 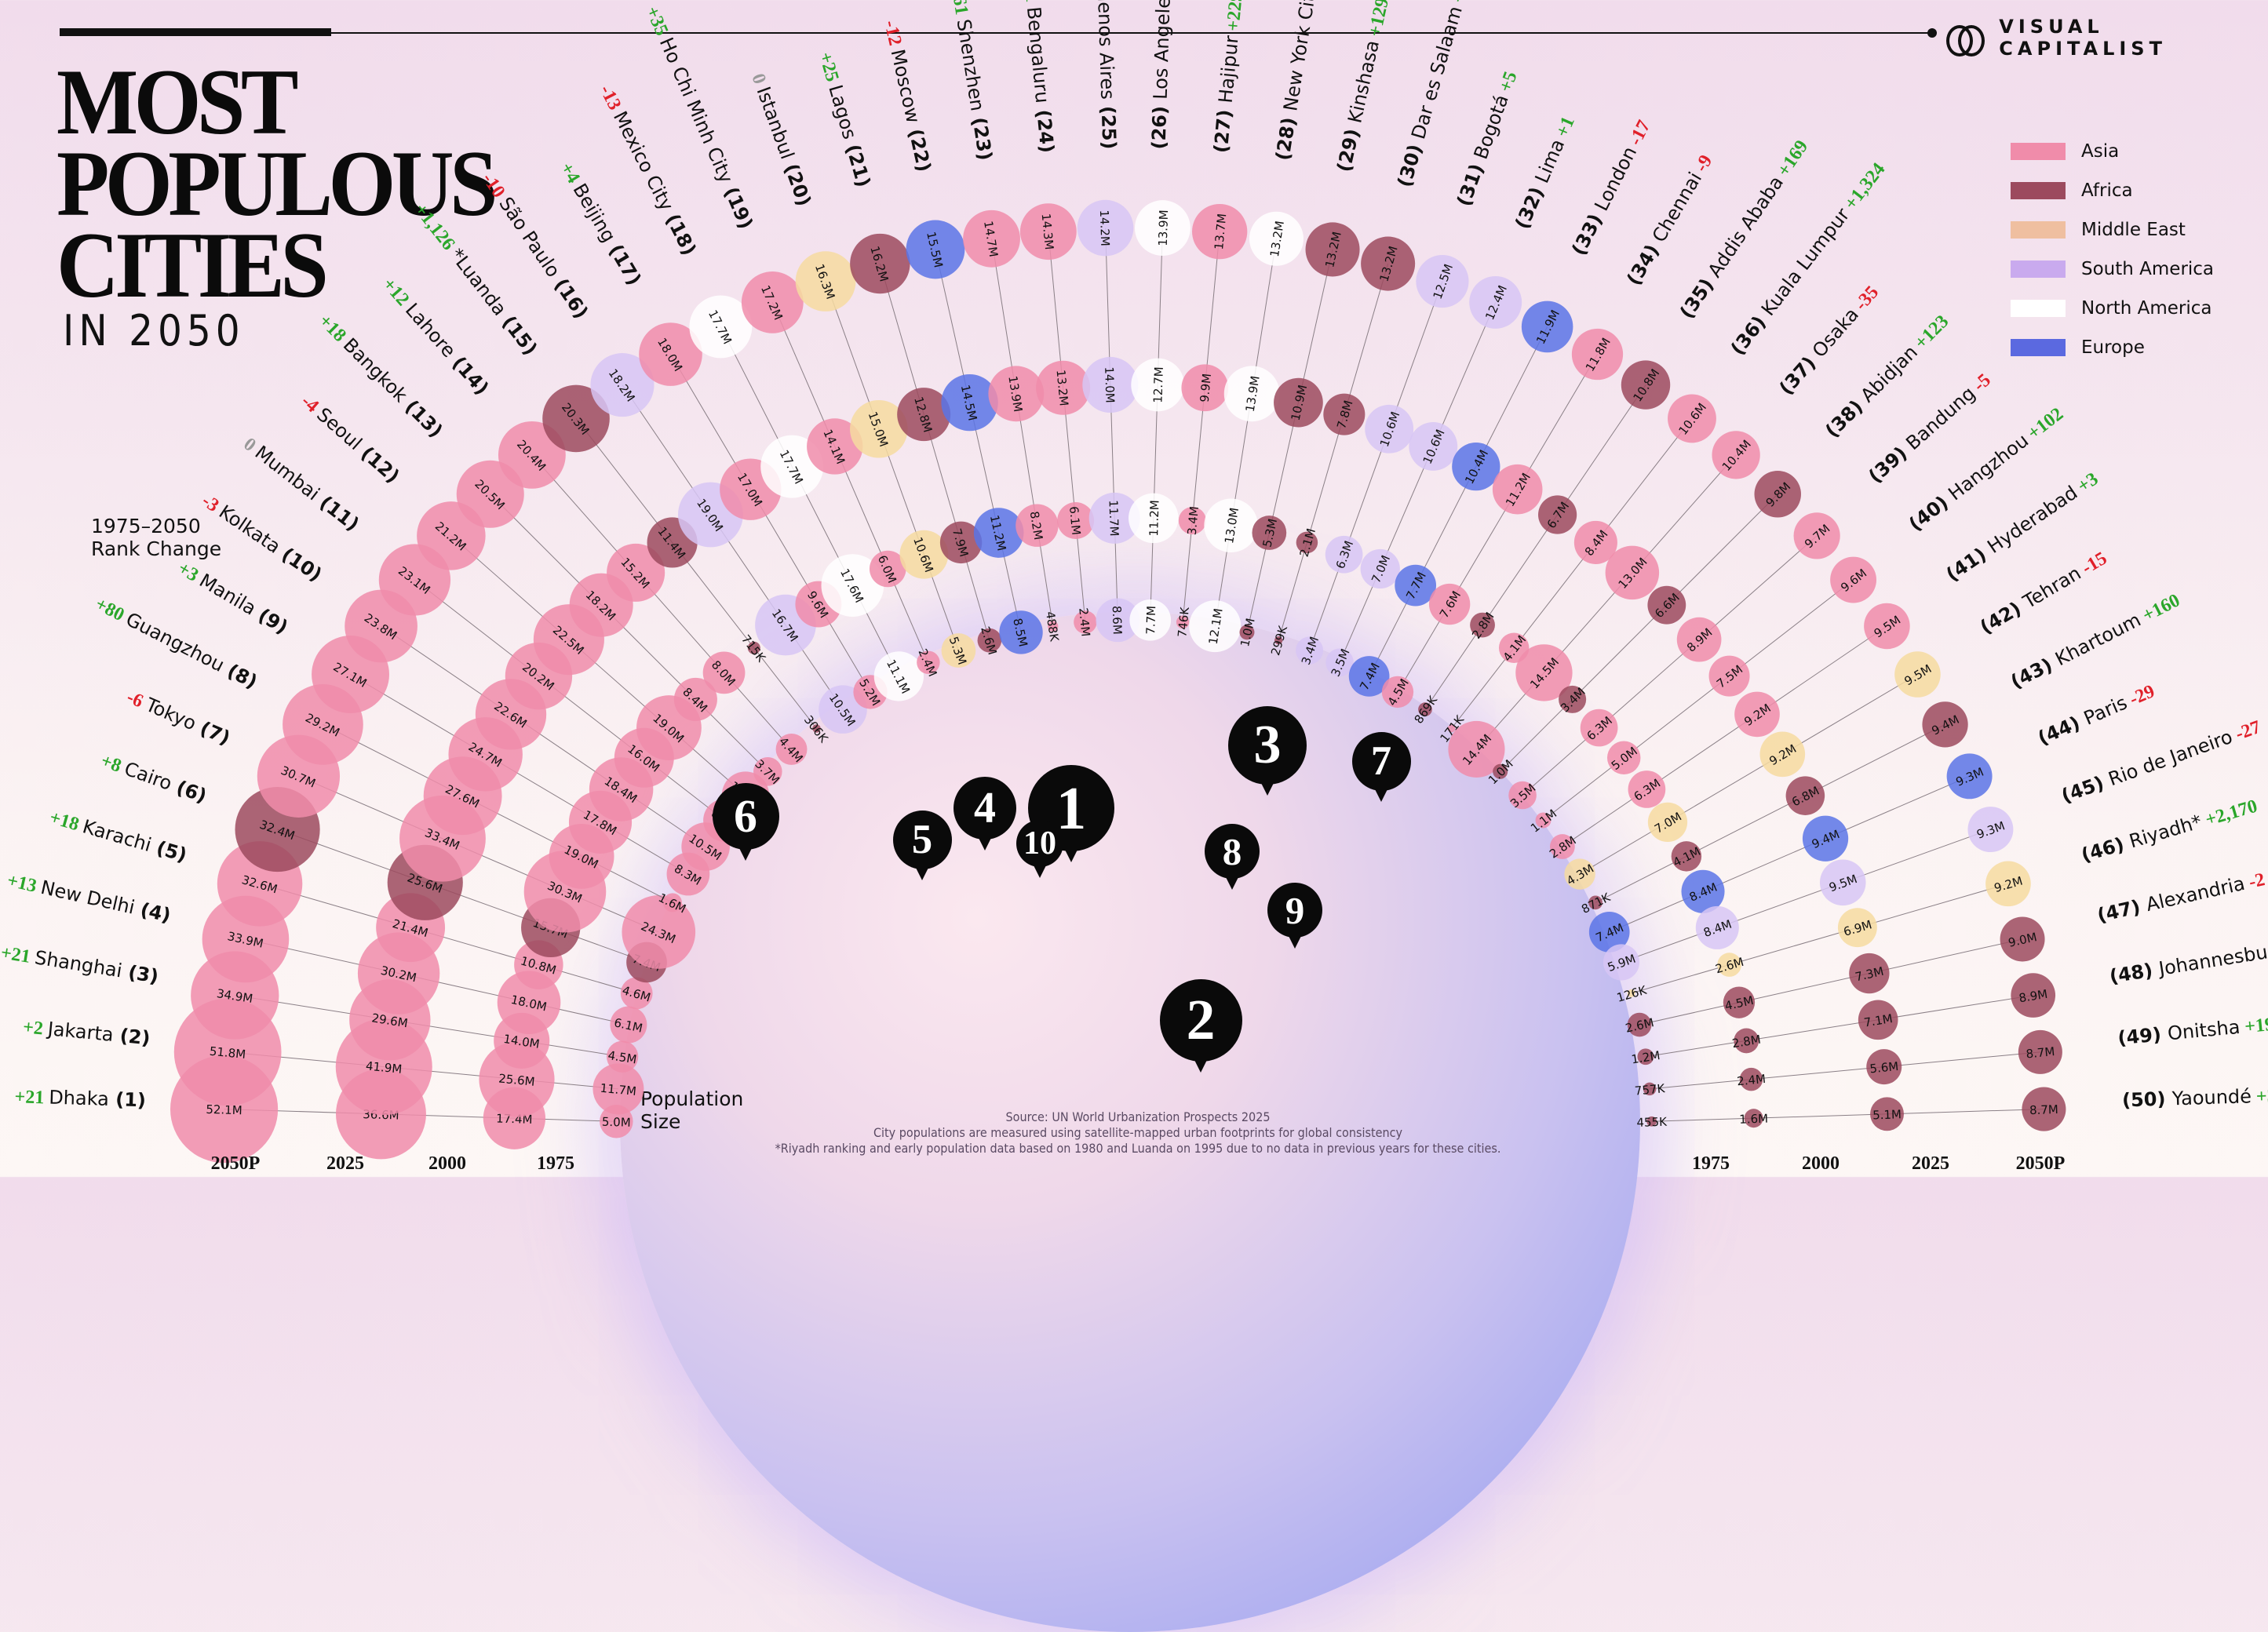 What do you see at coordinates (87, 897) in the screenshot?
I see `city-name: New Delhi` at bounding box center [87, 897].